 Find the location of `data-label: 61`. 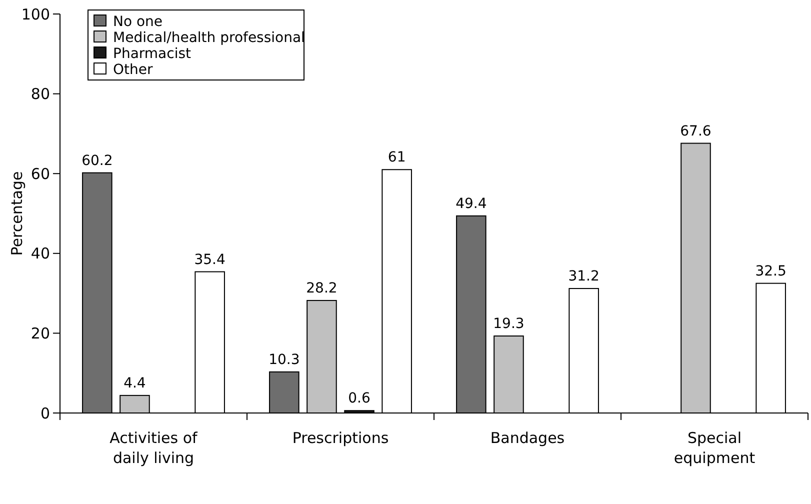

data-label: 61 is located at coordinates (397, 158).